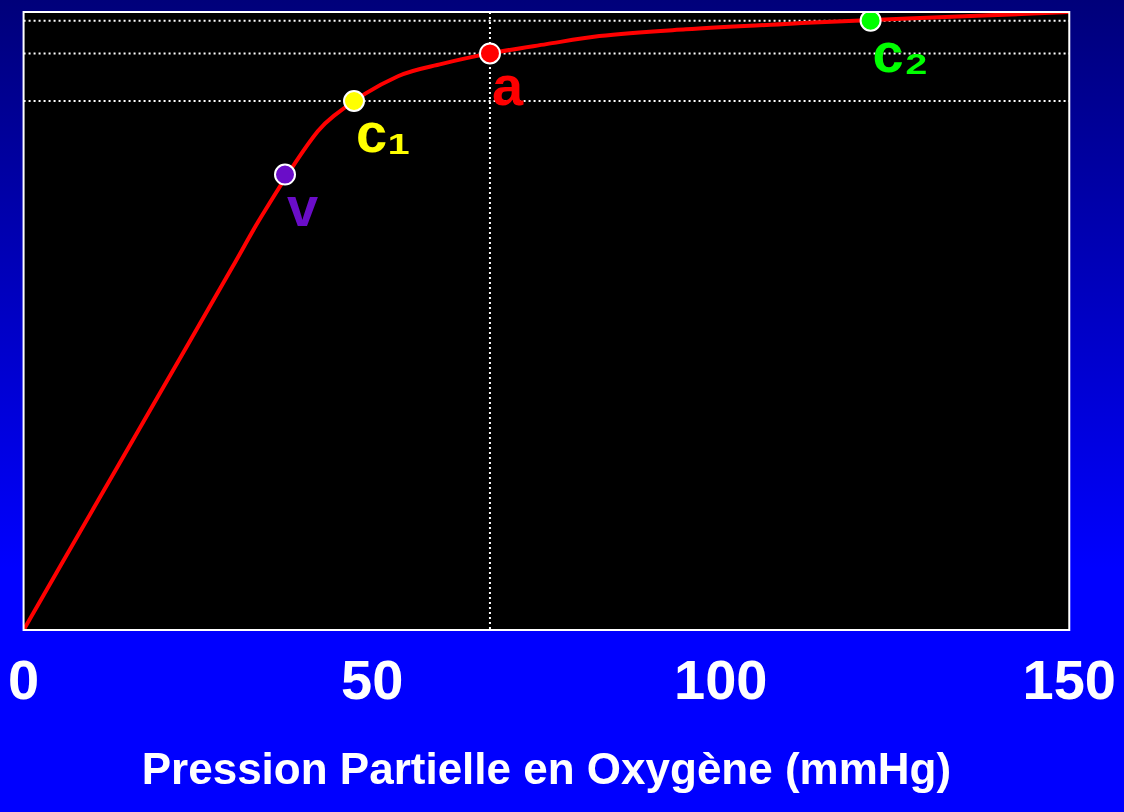 The height and width of the screenshot is (812, 1124). What do you see at coordinates (507, 85) in the screenshot?
I see `series-label: a` at bounding box center [507, 85].